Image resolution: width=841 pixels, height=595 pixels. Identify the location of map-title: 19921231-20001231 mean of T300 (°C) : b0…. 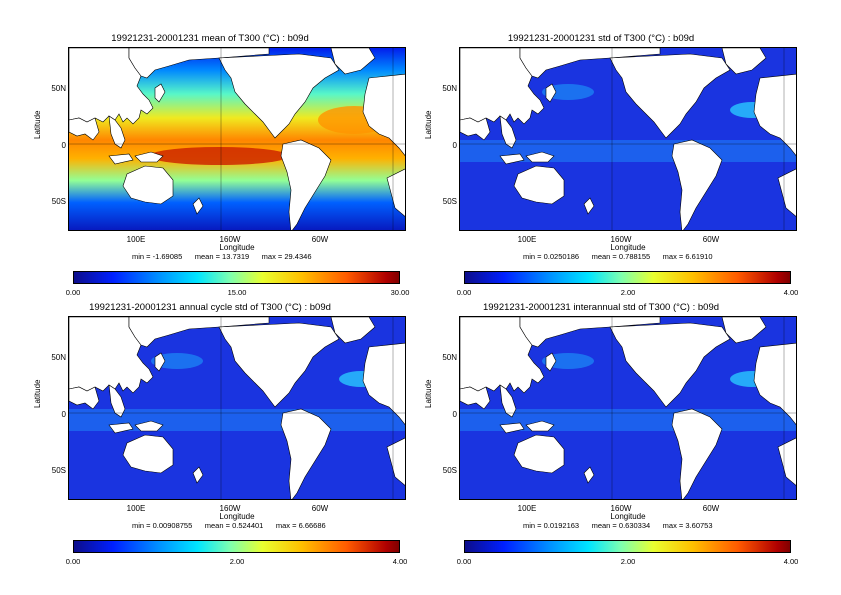
(210, 38).